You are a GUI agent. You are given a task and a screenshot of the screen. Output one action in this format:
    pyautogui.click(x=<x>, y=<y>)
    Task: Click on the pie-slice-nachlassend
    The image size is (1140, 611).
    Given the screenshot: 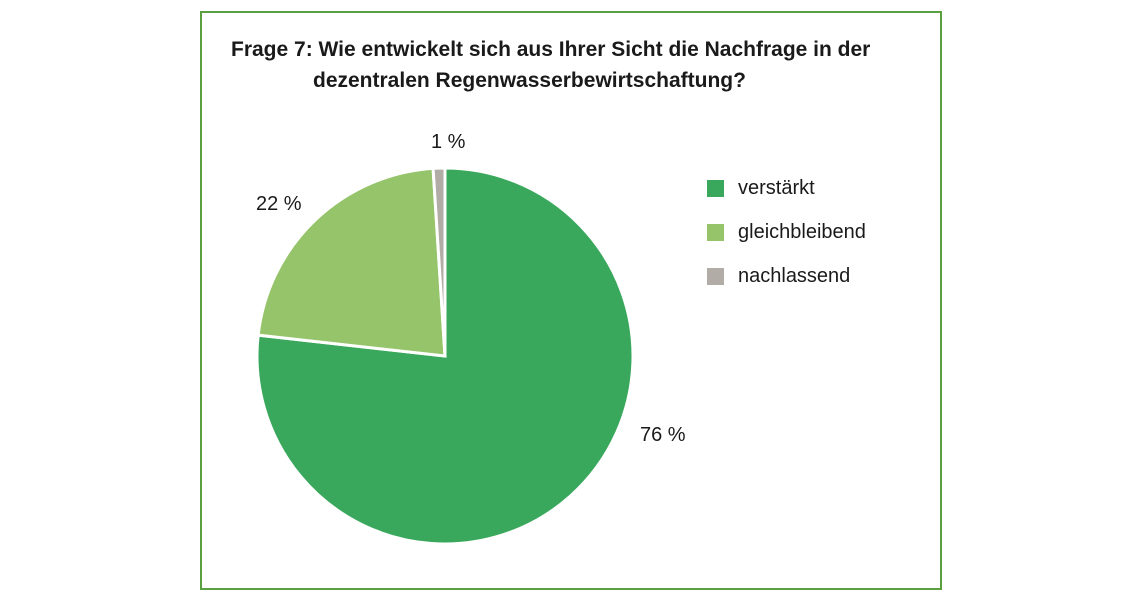 What is the action you would take?
    pyautogui.click(x=439, y=261)
    